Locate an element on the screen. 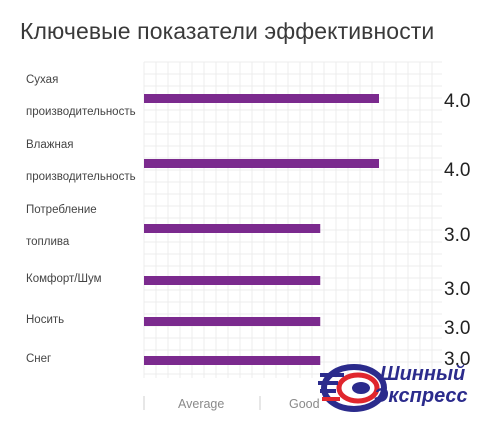 Image resolution: width=504 pixels, height=432 pixels. category-label: топлива is located at coordinates (48, 242).